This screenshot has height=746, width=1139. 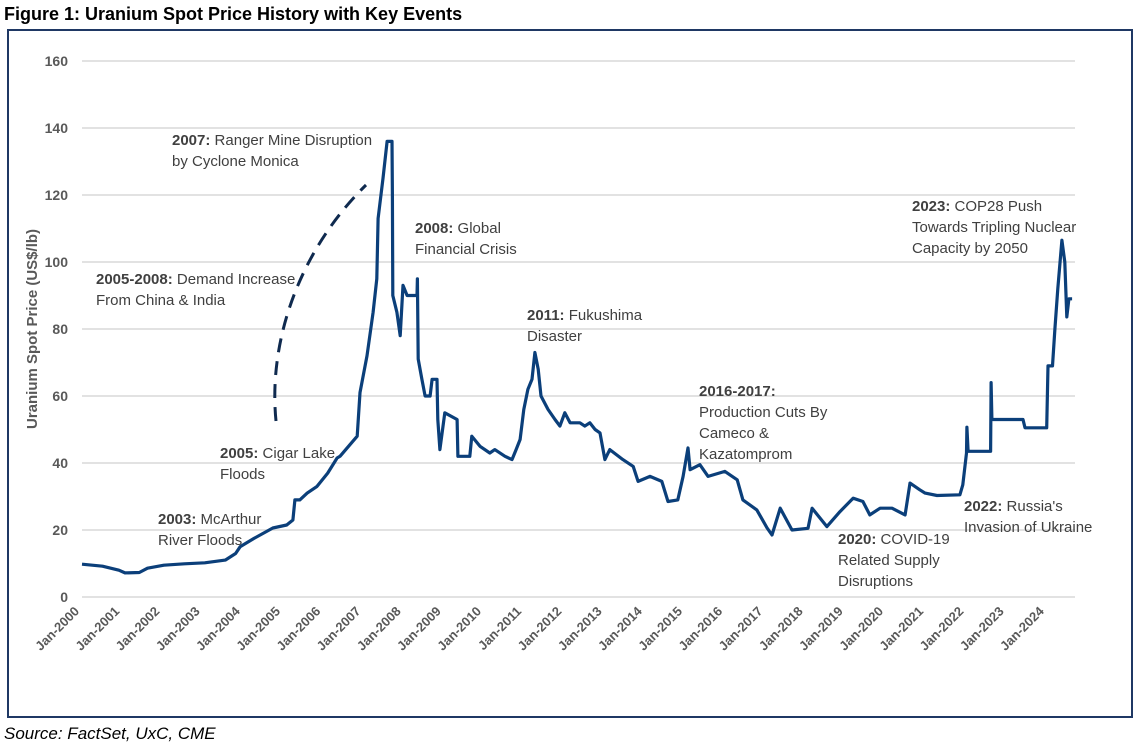 I want to click on annotation-text: Related Supply, so click(x=889, y=560).